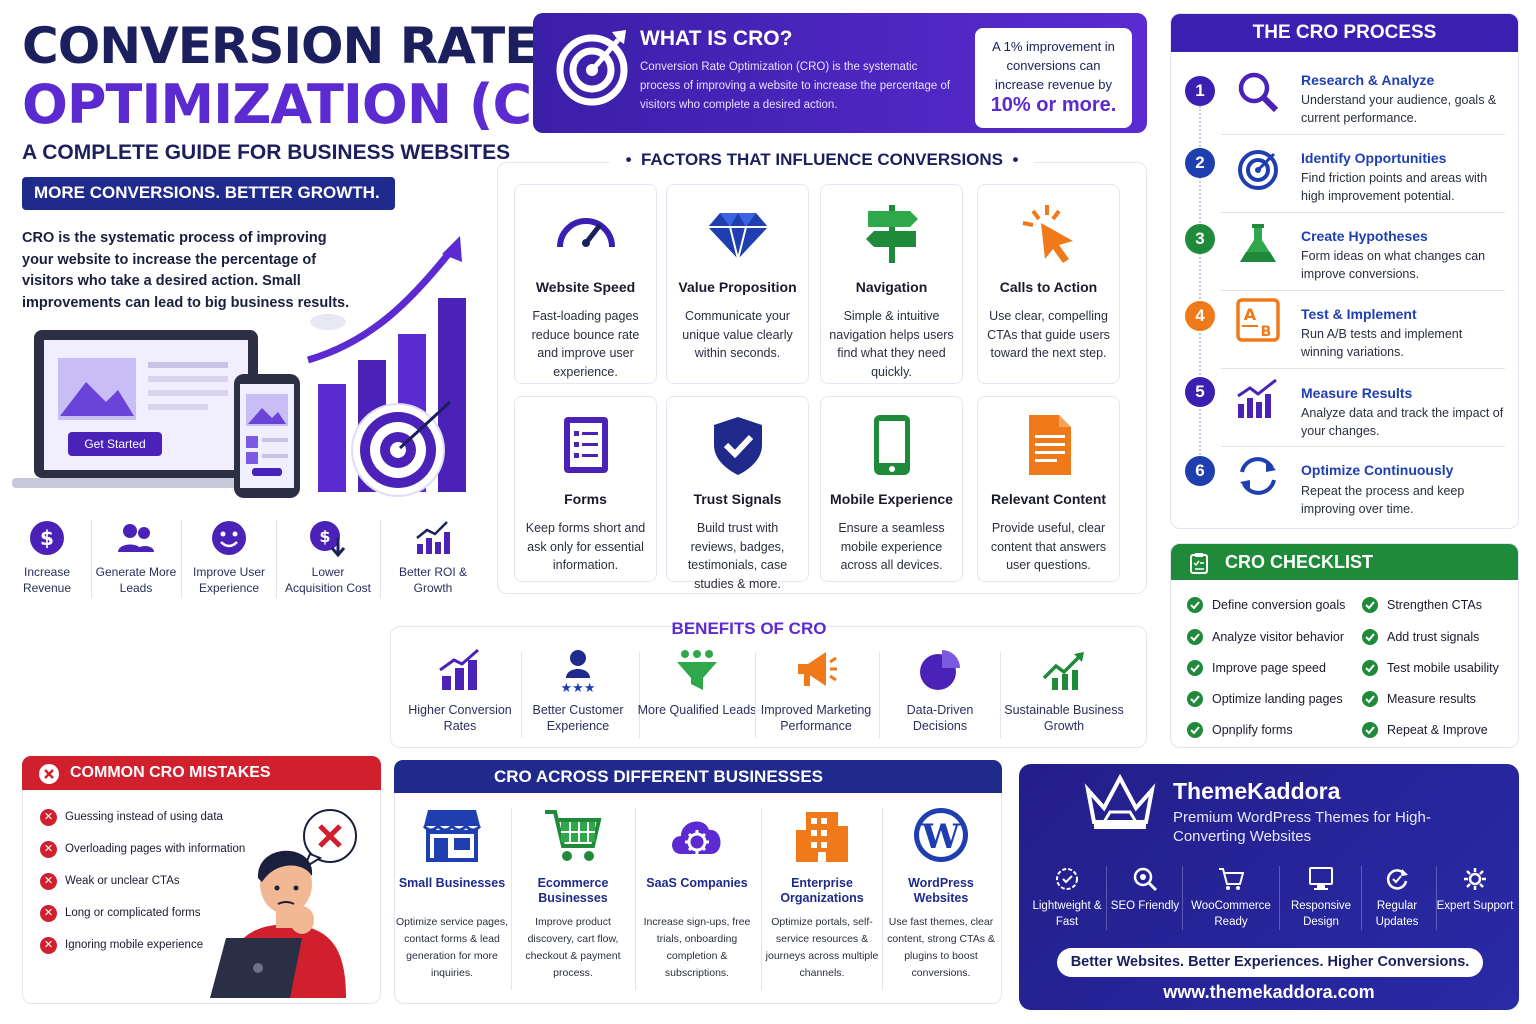  I want to click on growth-chart-icon, so click(433, 538).